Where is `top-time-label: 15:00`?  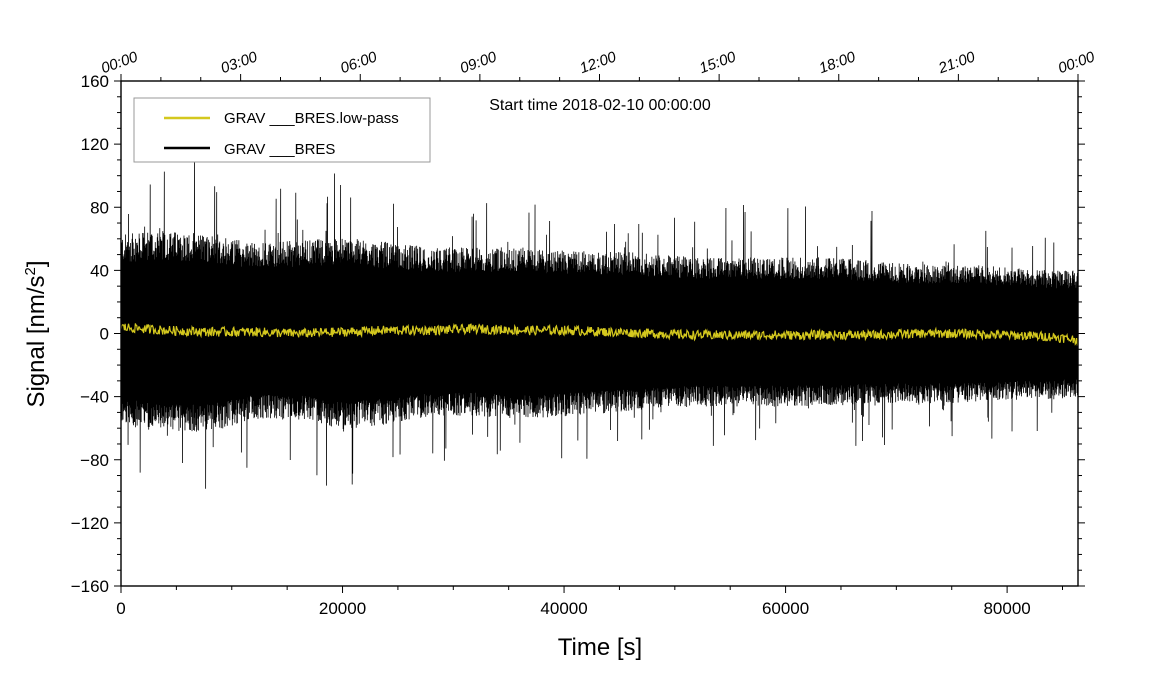
top-time-label: 15:00 is located at coordinates (718, 62).